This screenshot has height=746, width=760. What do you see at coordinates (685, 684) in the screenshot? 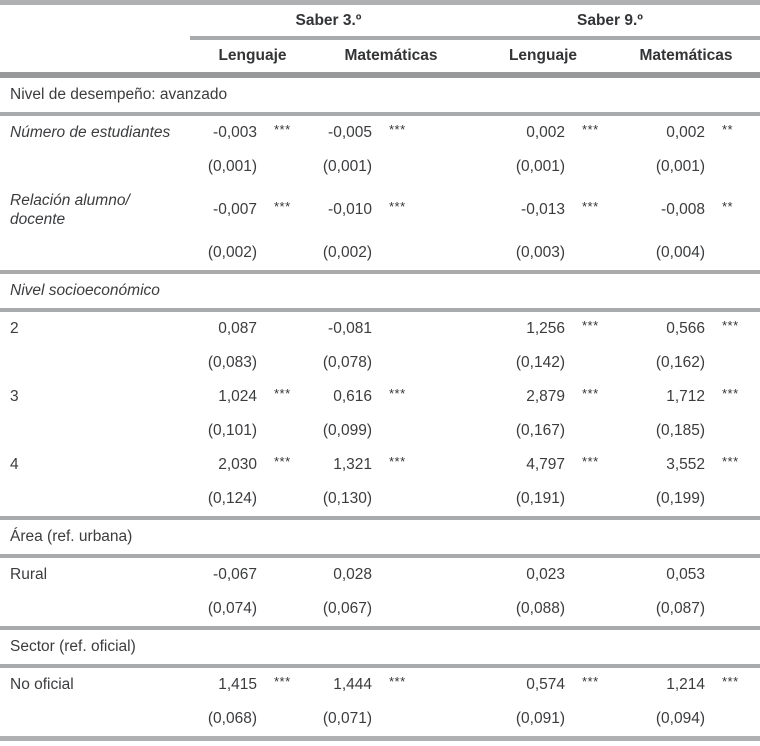
I see `coefficient-value: 1,214` at bounding box center [685, 684].